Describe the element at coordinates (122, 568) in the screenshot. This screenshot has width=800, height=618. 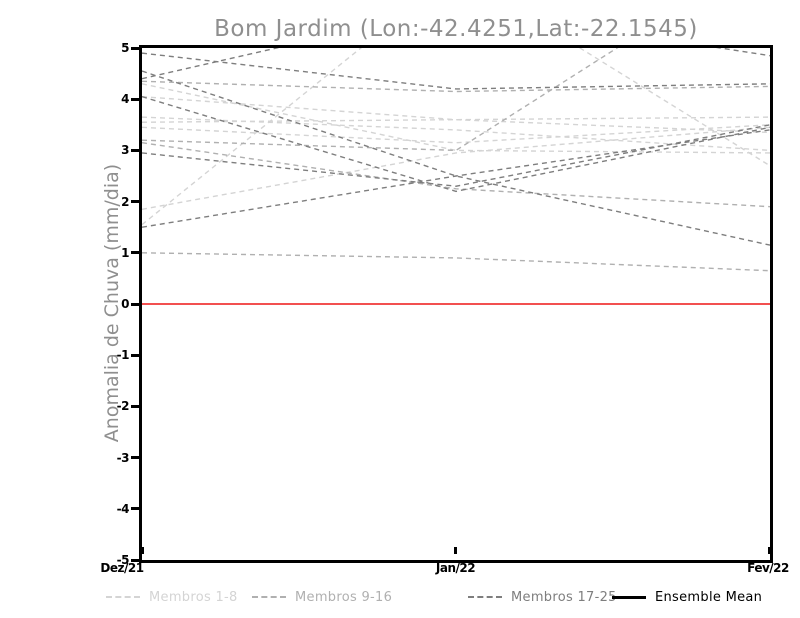
I see `x-tick-label: Dez/21` at that location.